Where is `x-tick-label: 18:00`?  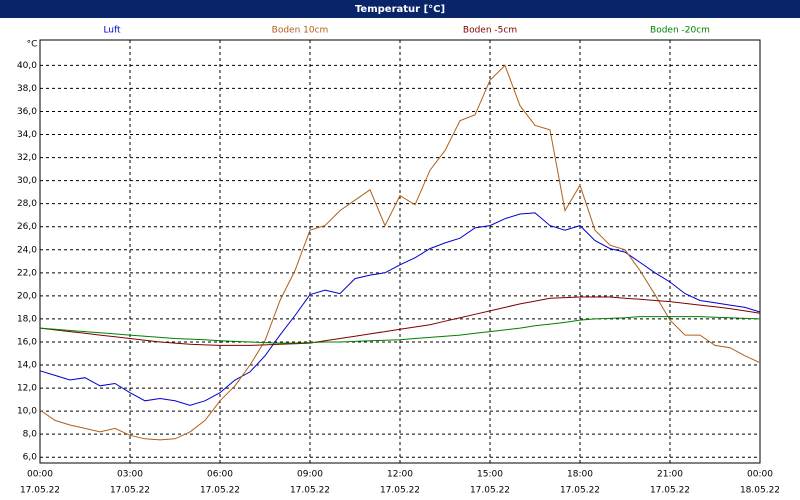
x-tick-label: 18:00 is located at coordinates (580, 475).